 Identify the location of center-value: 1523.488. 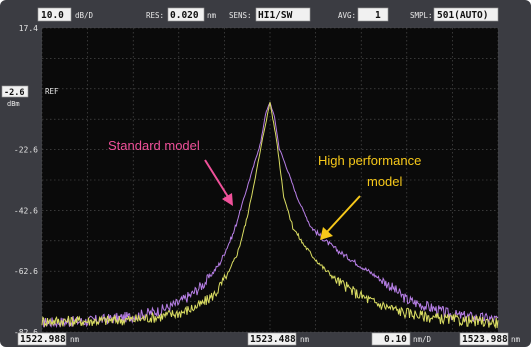
(273, 339).